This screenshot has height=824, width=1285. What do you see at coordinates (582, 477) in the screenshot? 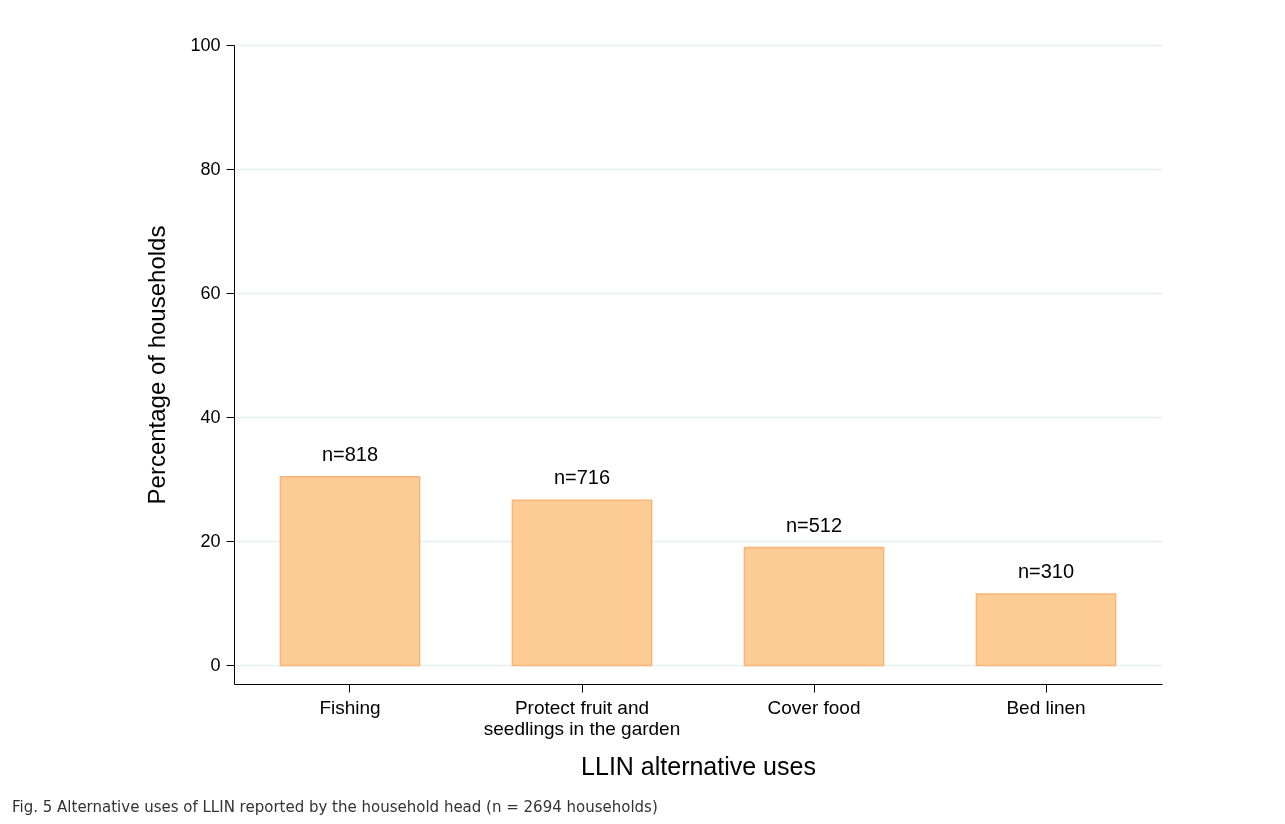
I see `annotation: n=716` at bounding box center [582, 477].